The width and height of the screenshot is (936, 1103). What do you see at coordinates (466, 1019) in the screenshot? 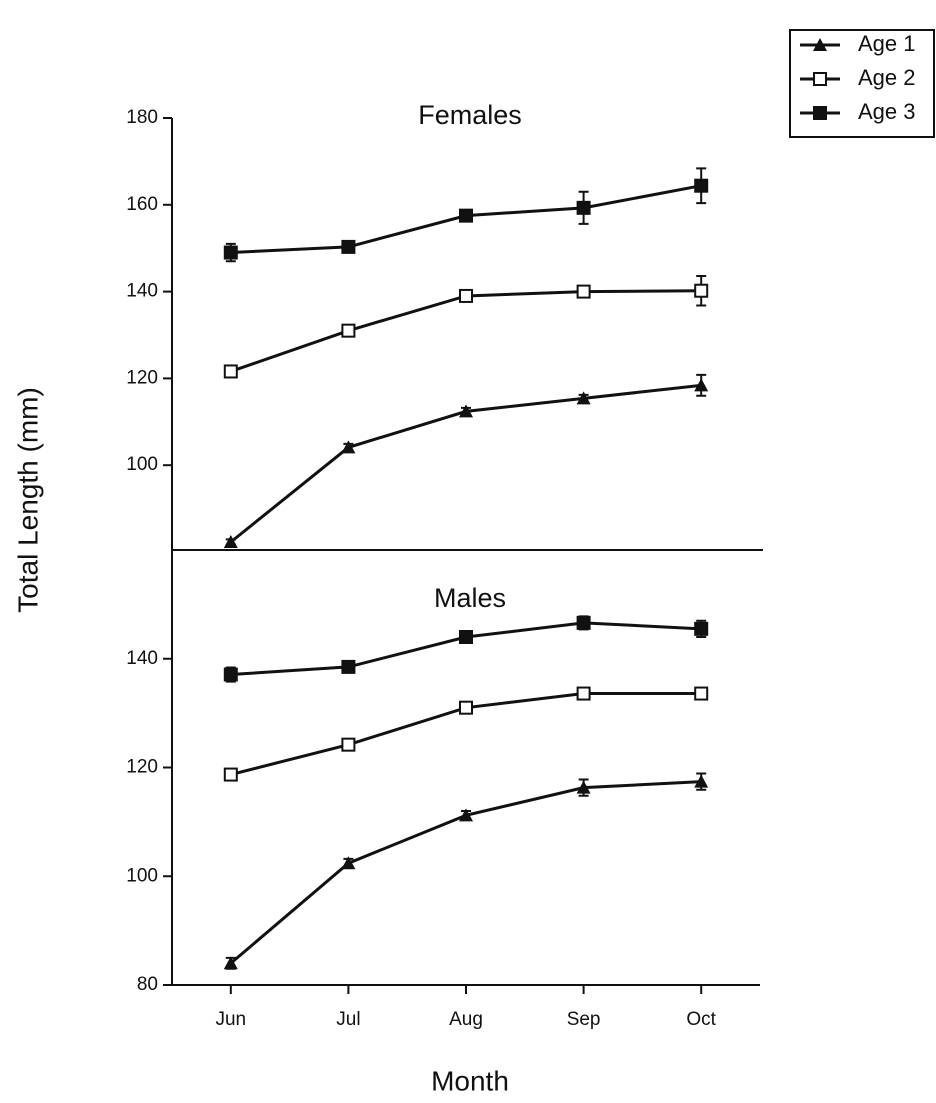
I see `x-tick-label: Aug` at bounding box center [466, 1019].